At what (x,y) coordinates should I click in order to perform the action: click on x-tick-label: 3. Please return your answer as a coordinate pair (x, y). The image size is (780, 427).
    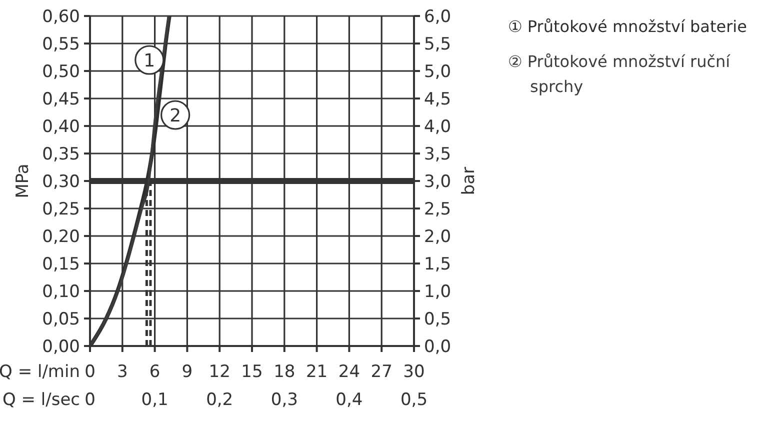
    Looking at the image, I should click on (122, 372).